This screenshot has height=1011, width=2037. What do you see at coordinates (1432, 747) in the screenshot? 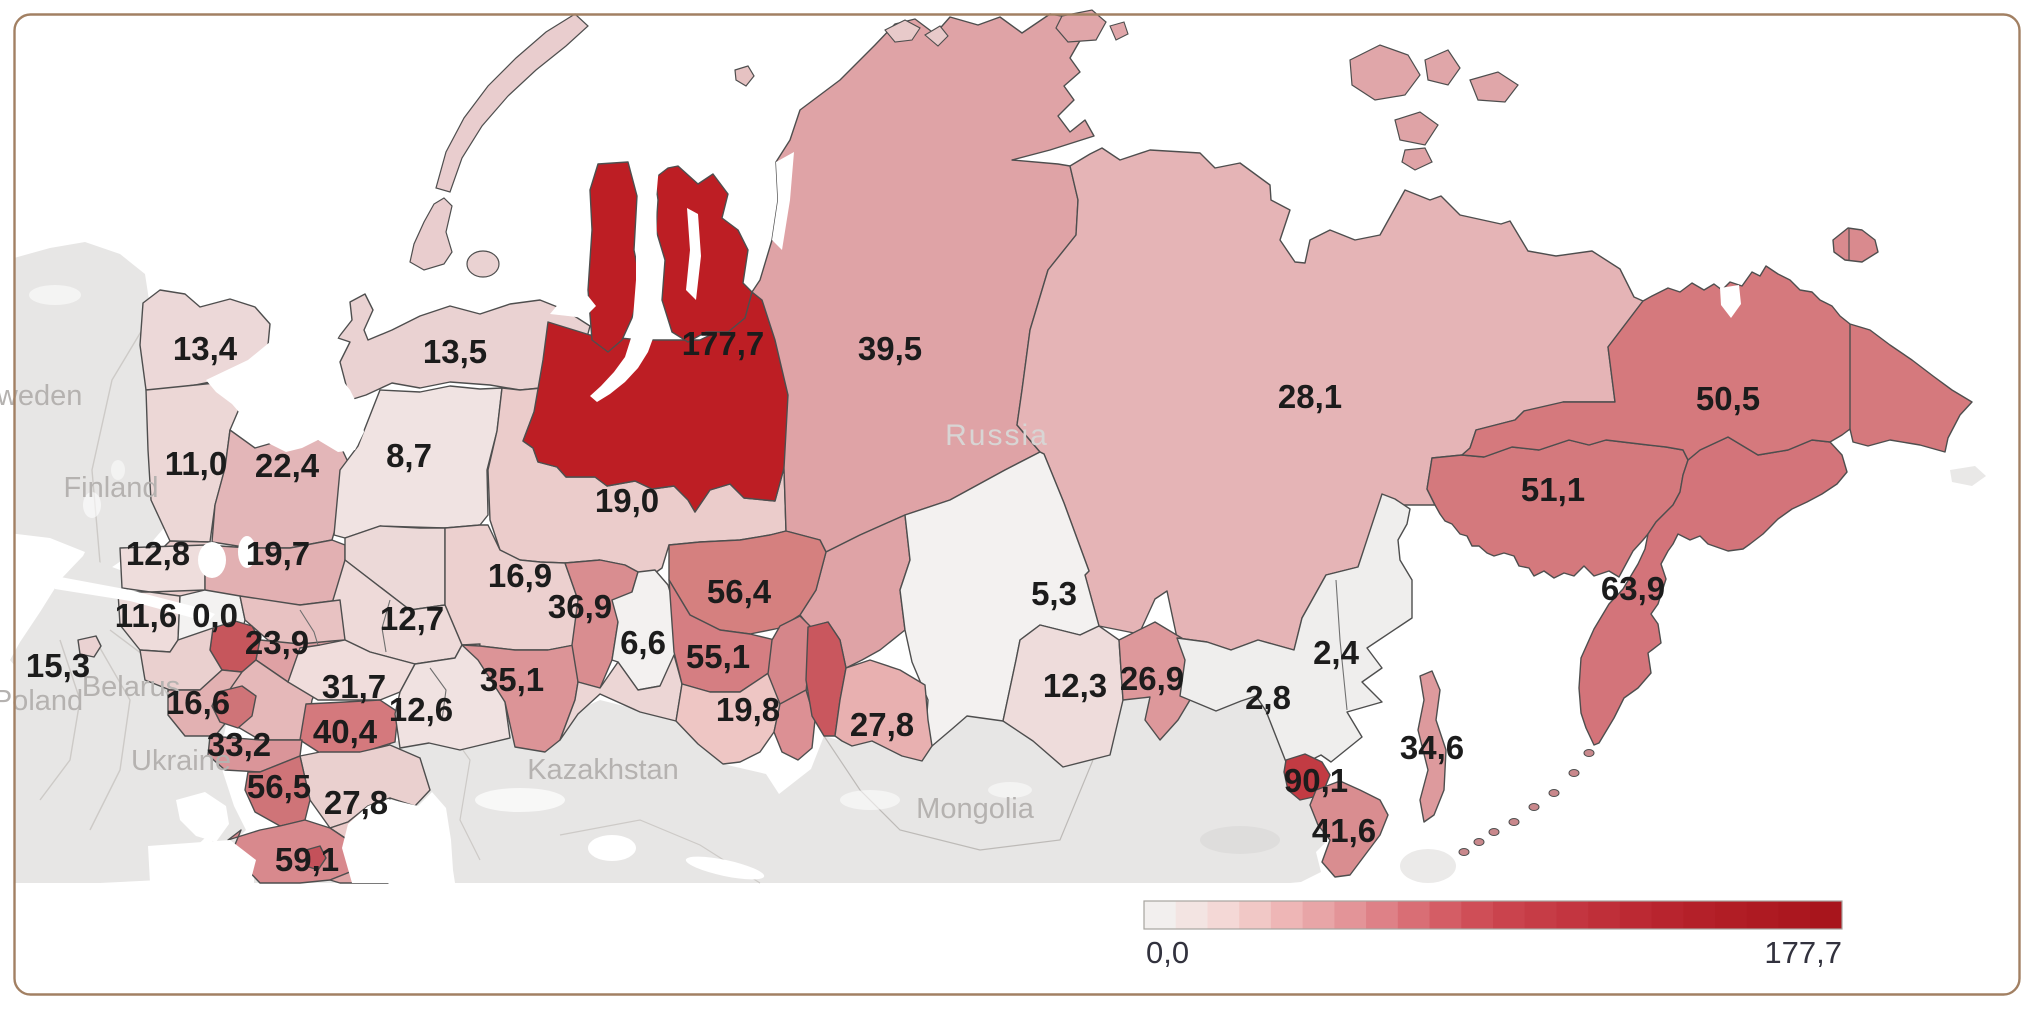
I see `svg-text: 34,6` at bounding box center [1432, 747].